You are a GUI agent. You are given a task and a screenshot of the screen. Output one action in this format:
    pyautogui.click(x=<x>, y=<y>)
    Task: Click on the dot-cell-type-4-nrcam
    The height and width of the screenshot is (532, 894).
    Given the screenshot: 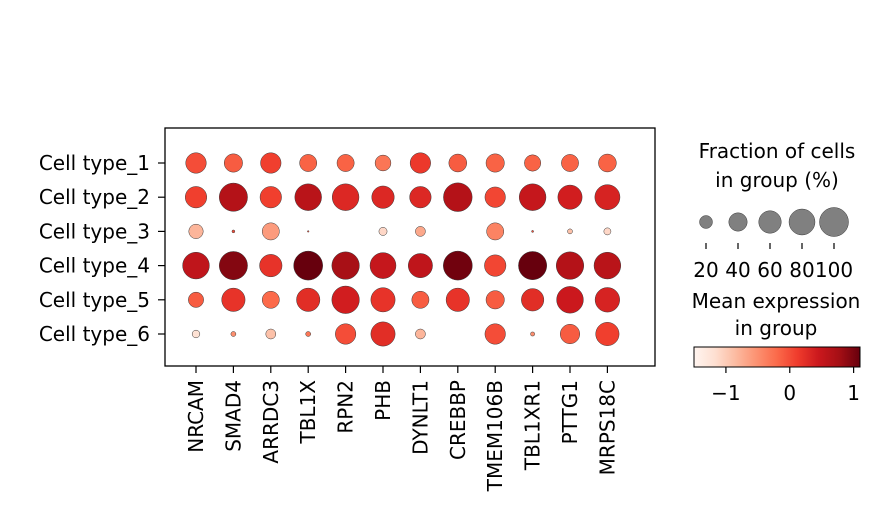 What is the action you would take?
    pyautogui.click(x=196, y=265)
    